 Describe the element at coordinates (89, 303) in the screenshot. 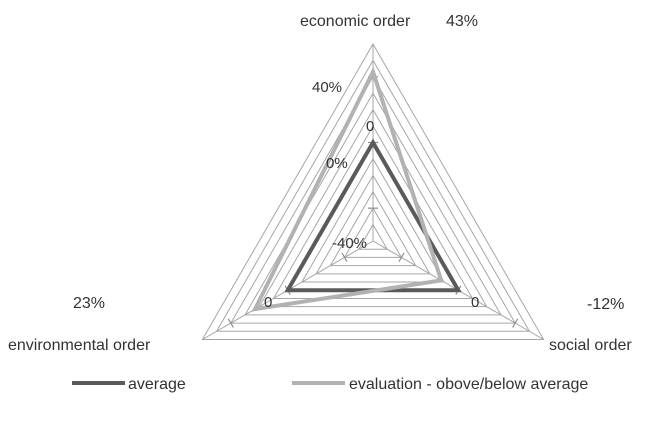

I see `axis-value-environmental: 23%` at that location.